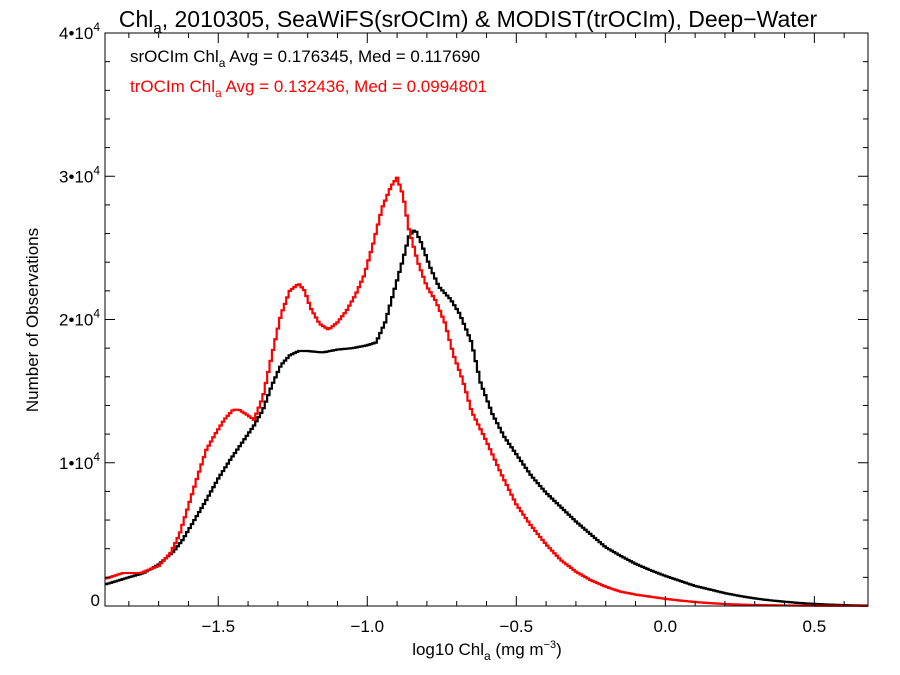 The height and width of the screenshot is (675, 900). I want to click on x-axis-label: log10 Chla (mg m−3), so click(487, 651).